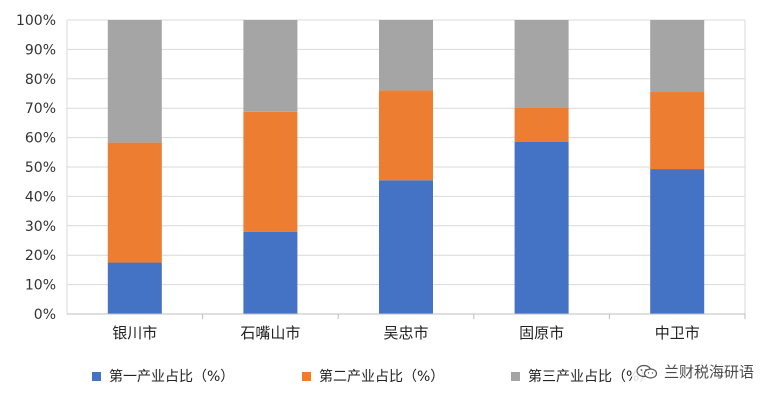  Describe the element at coordinates (36, 21) in the screenshot. I see `y-tick-label: 100%` at that location.